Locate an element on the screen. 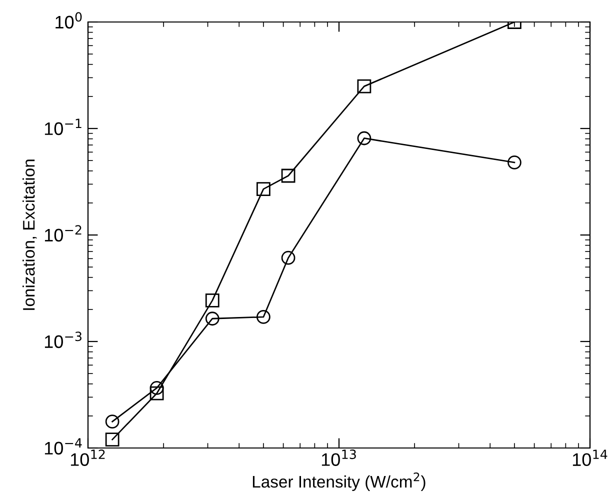 This screenshot has height=499, width=610. x-tick-label: 10$^{13}$ is located at coordinates (339, 458).